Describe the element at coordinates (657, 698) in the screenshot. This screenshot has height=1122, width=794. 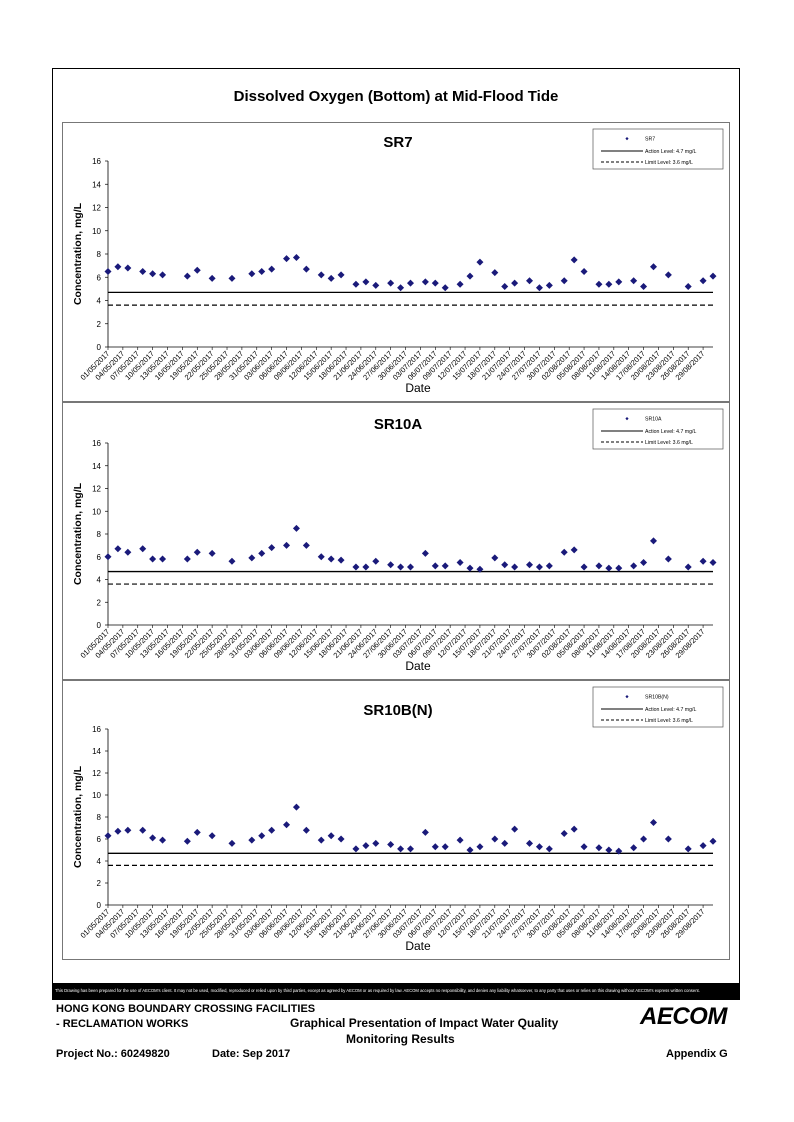
I see `legend-series-label: SR10B(N)` at that location.